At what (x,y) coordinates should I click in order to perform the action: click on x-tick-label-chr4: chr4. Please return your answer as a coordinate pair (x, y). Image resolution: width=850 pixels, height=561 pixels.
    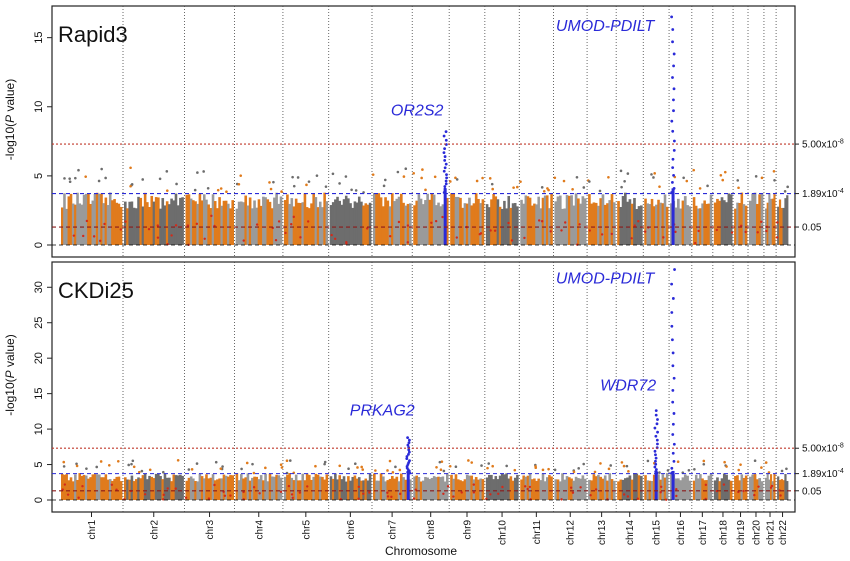
    Looking at the image, I should click on (259, 530).